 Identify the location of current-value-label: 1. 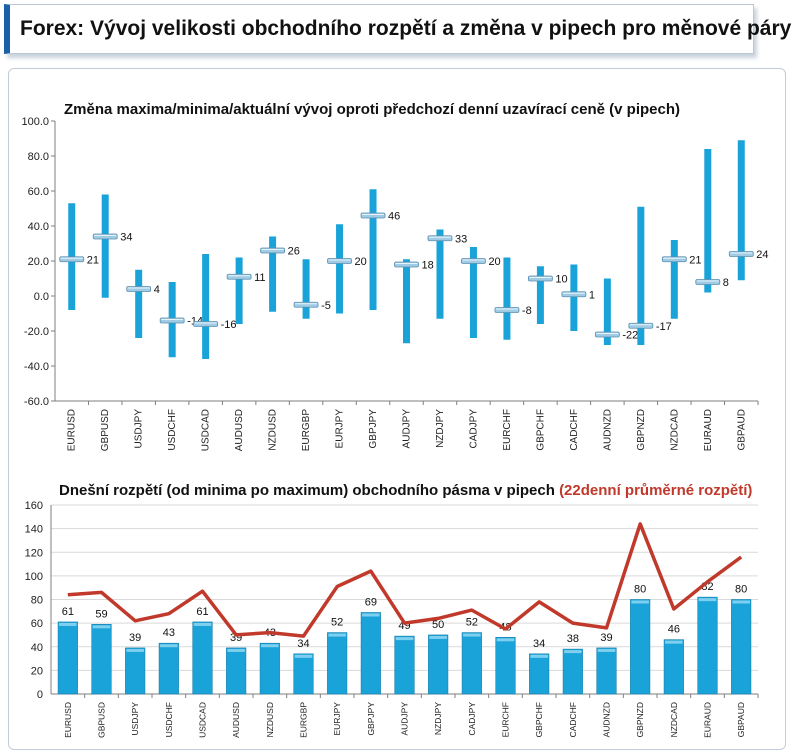
(592, 295).